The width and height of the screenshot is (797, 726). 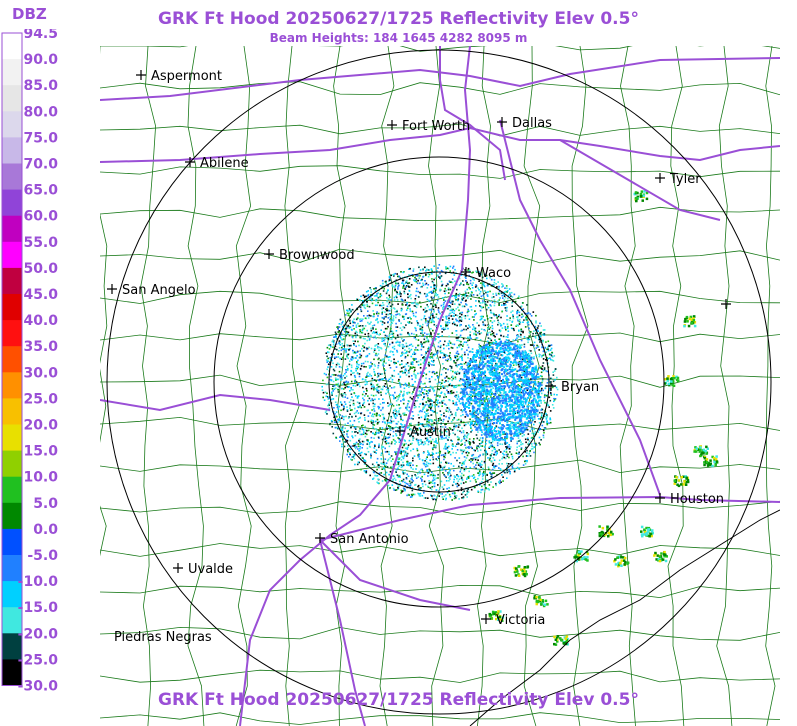 I want to click on legend-swatch, so click(x=12, y=438).